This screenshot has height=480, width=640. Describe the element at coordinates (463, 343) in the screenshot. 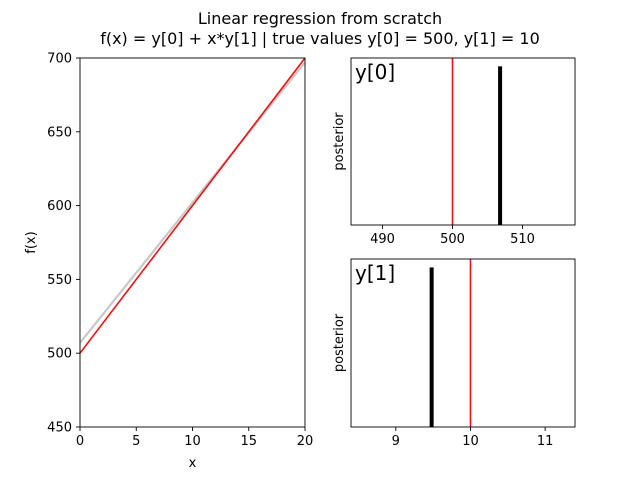

I see `y1-axes-frame` at that location.